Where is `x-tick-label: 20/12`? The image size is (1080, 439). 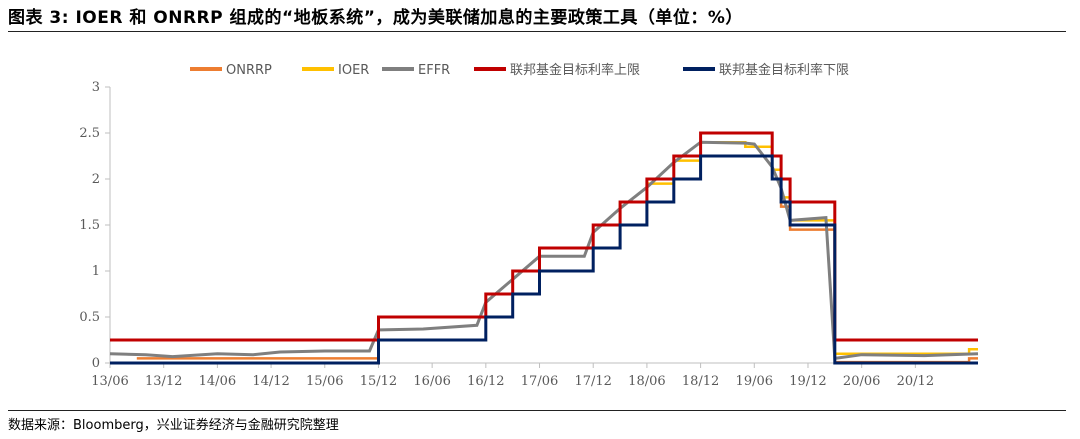
x-tick-label: 20/12 is located at coordinates (915, 381).